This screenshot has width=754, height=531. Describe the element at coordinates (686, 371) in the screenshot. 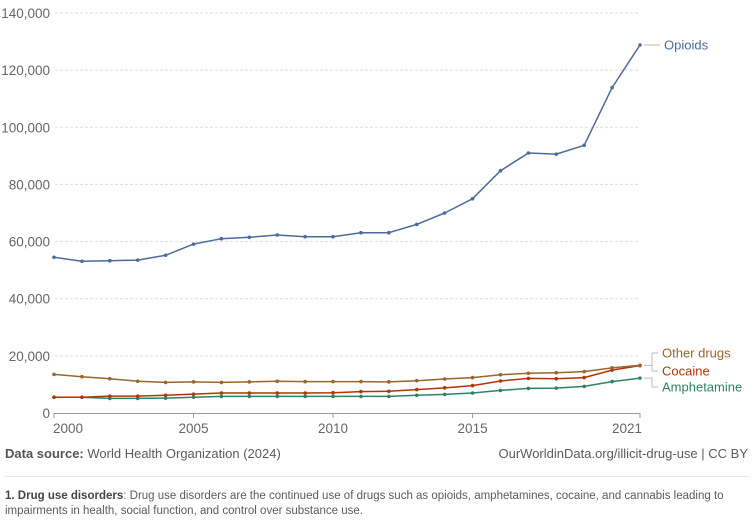

I see `series-label-cocaine: Cocaine` at that location.